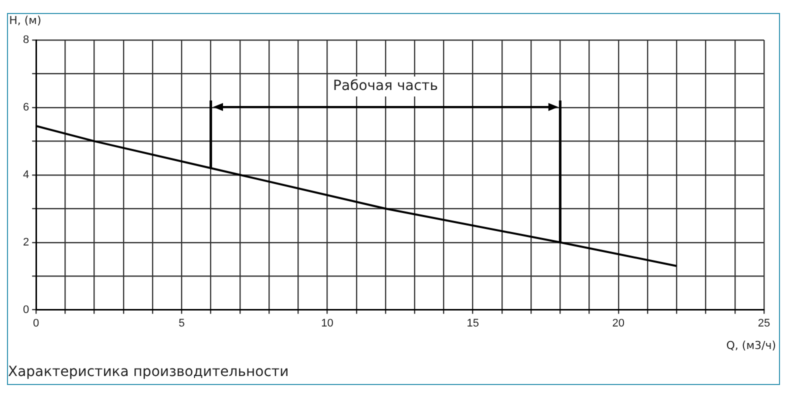  I want to click on x-tick-label: 10, so click(327, 323).